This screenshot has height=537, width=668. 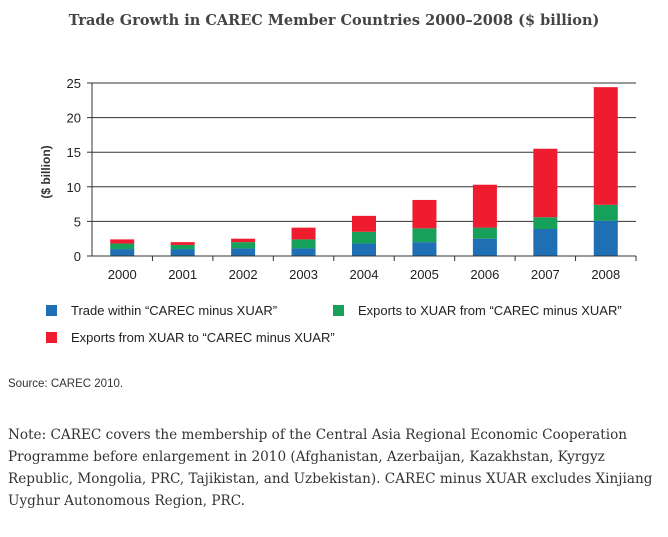 What do you see at coordinates (303, 274) in the screenshot?
I see `x-tick-label: 2003` at bounding box center [303, 274].